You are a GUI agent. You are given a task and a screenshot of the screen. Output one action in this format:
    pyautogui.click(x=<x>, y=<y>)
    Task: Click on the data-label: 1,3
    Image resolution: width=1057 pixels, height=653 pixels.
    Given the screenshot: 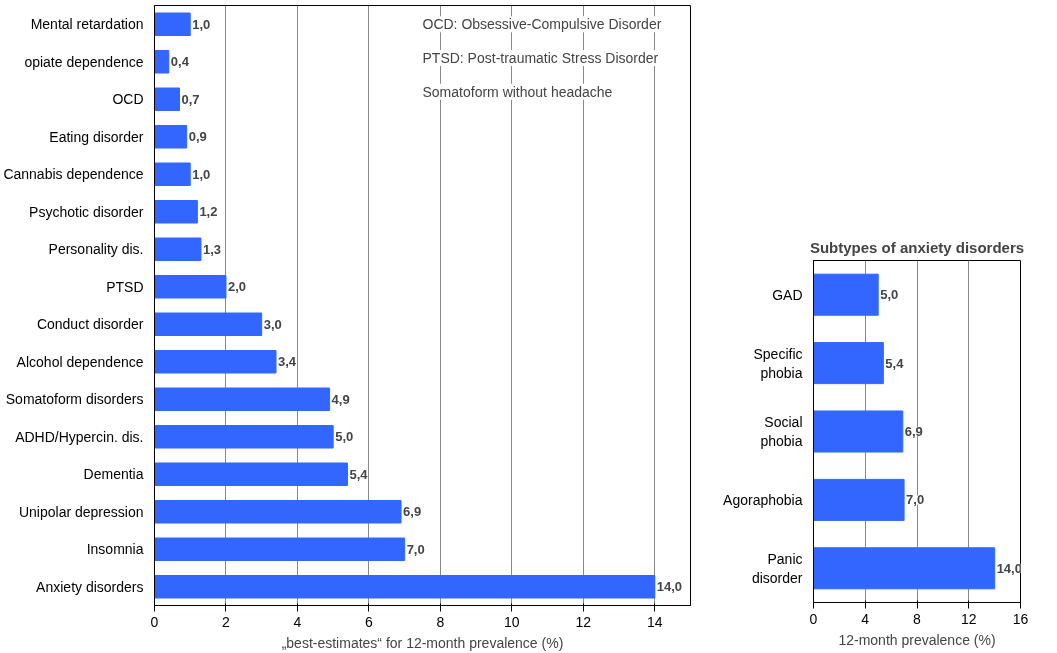 What is the action you would take?
    pyautogui.click(x=212, y=249)
    